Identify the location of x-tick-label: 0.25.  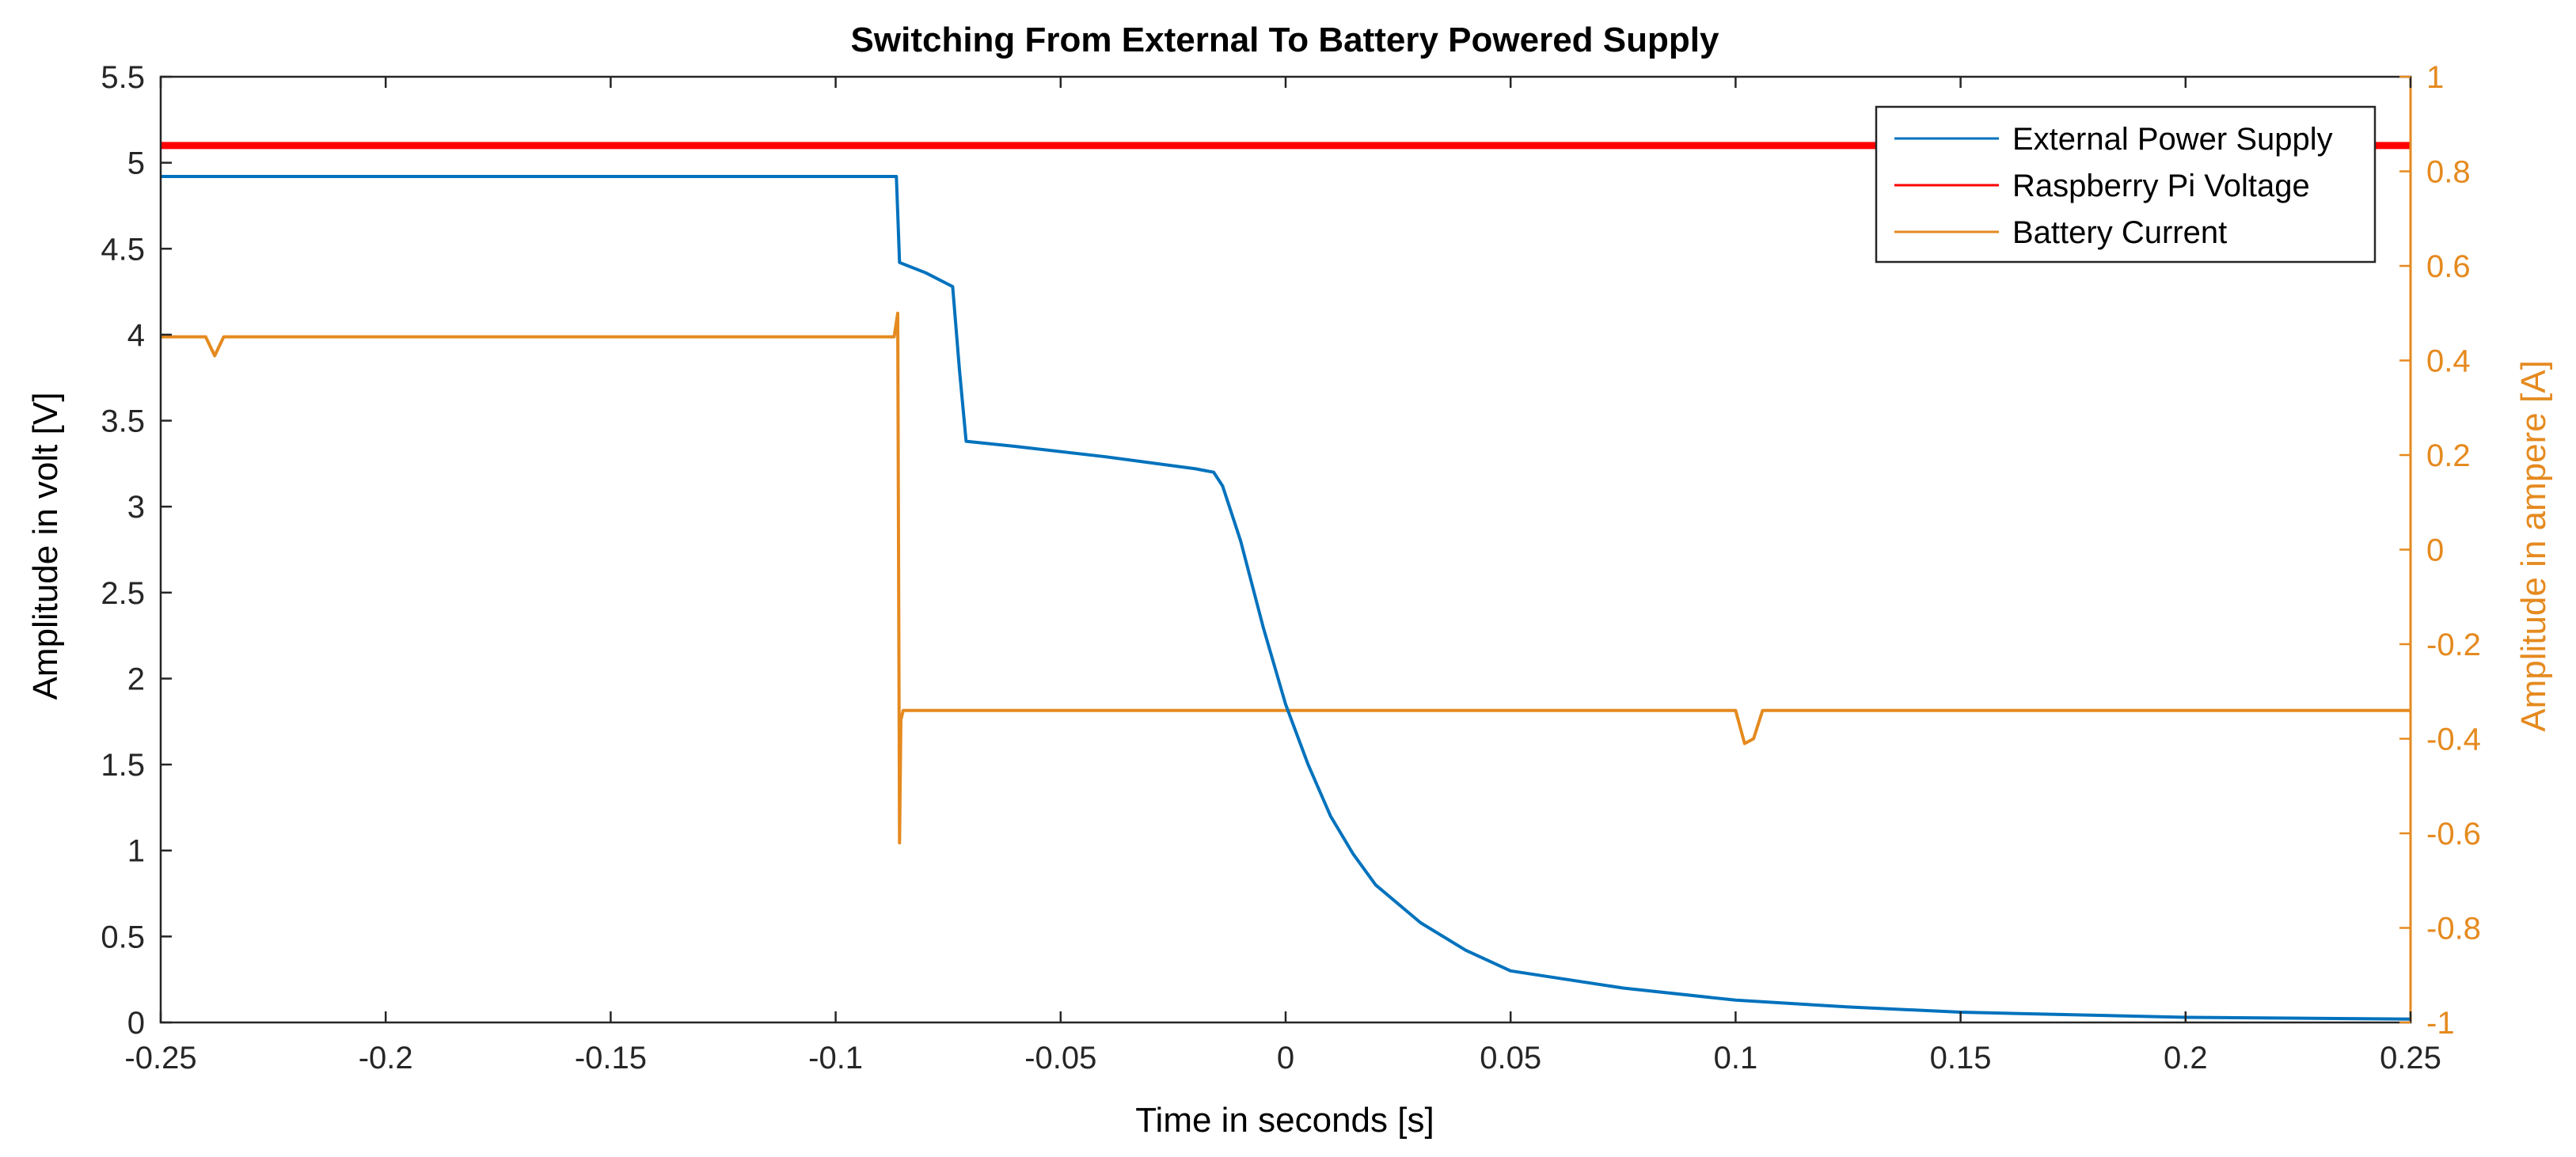
(2410, 1058).